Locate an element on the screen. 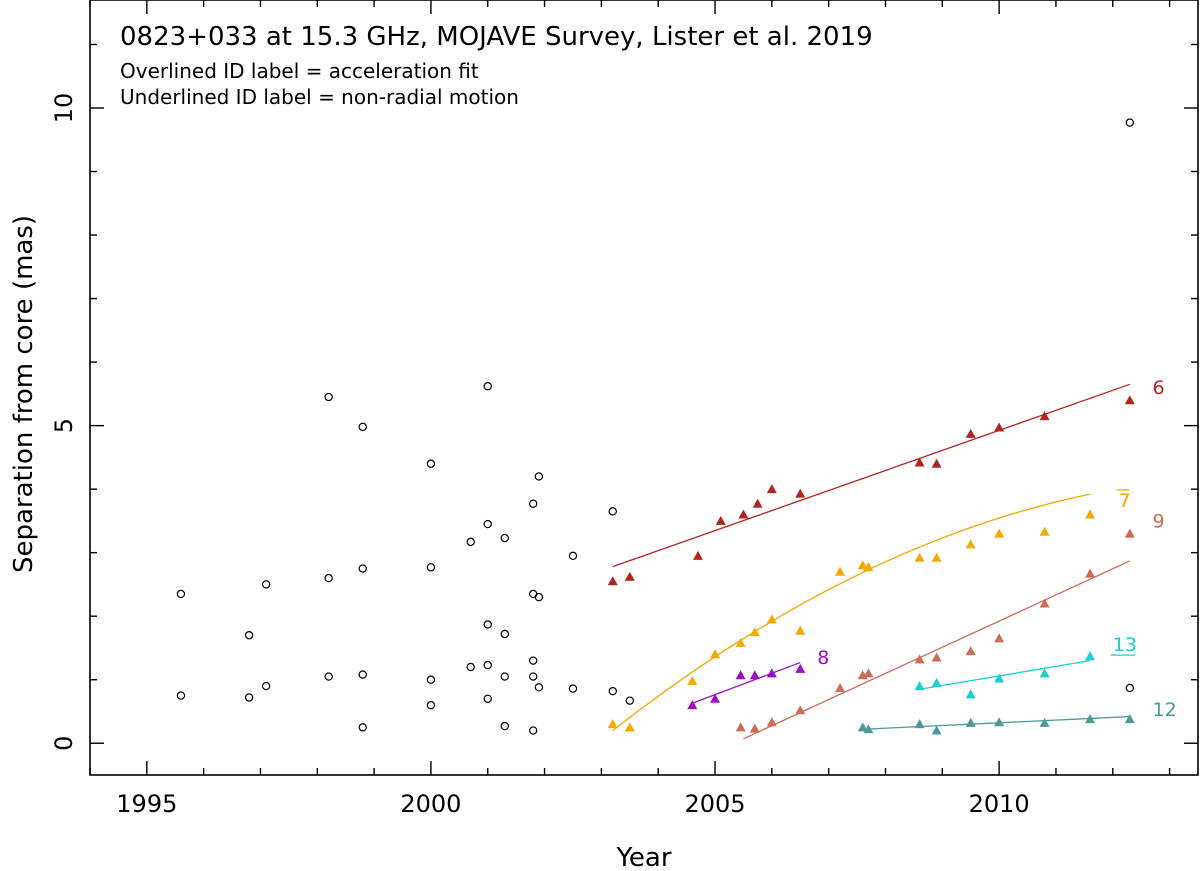 The image size is (1200, 871). x-tick-label: 2000 is located at coordinates (430, 804).